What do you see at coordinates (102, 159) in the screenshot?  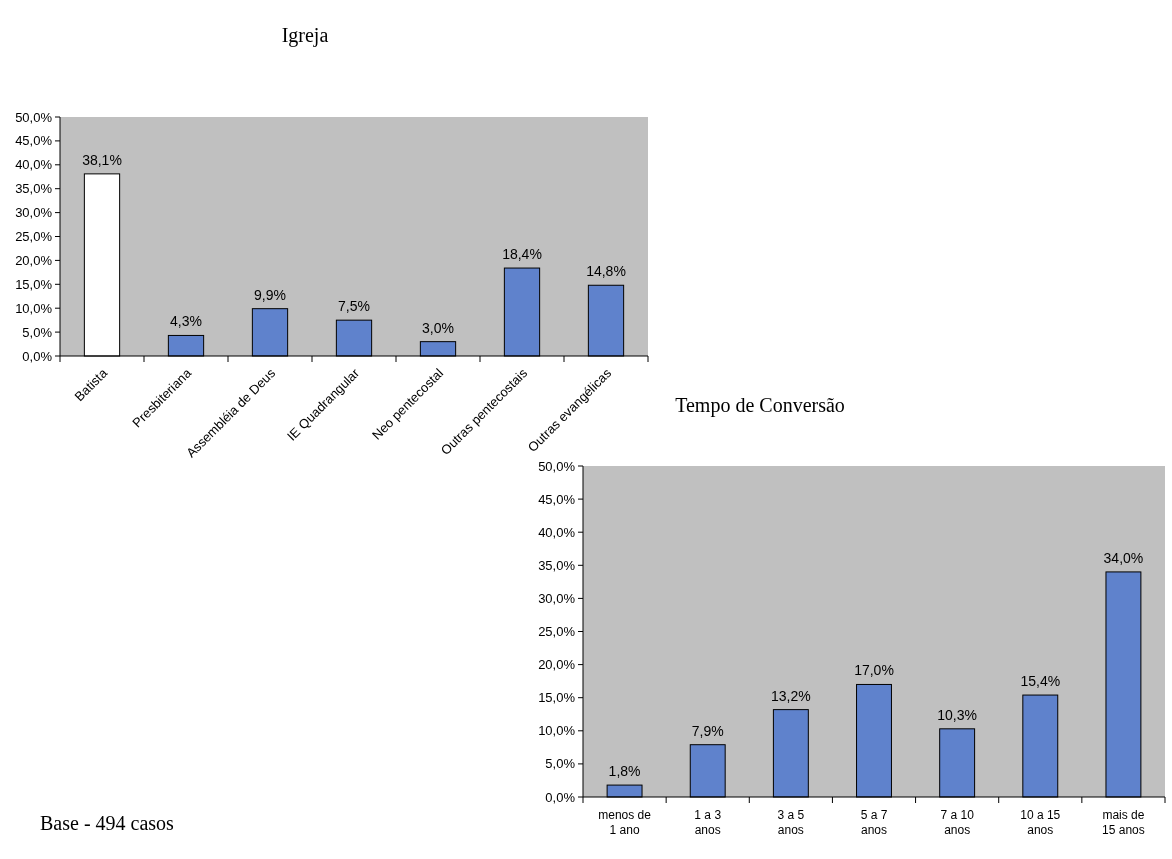 I see `data-label: 38,1%` at bounding box center [102, 159].